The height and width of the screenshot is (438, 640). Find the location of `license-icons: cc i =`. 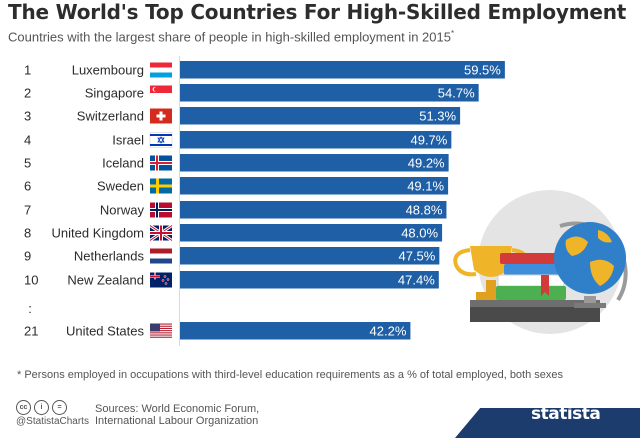

license-icons: cc i = is located at coordinates (41, 407).